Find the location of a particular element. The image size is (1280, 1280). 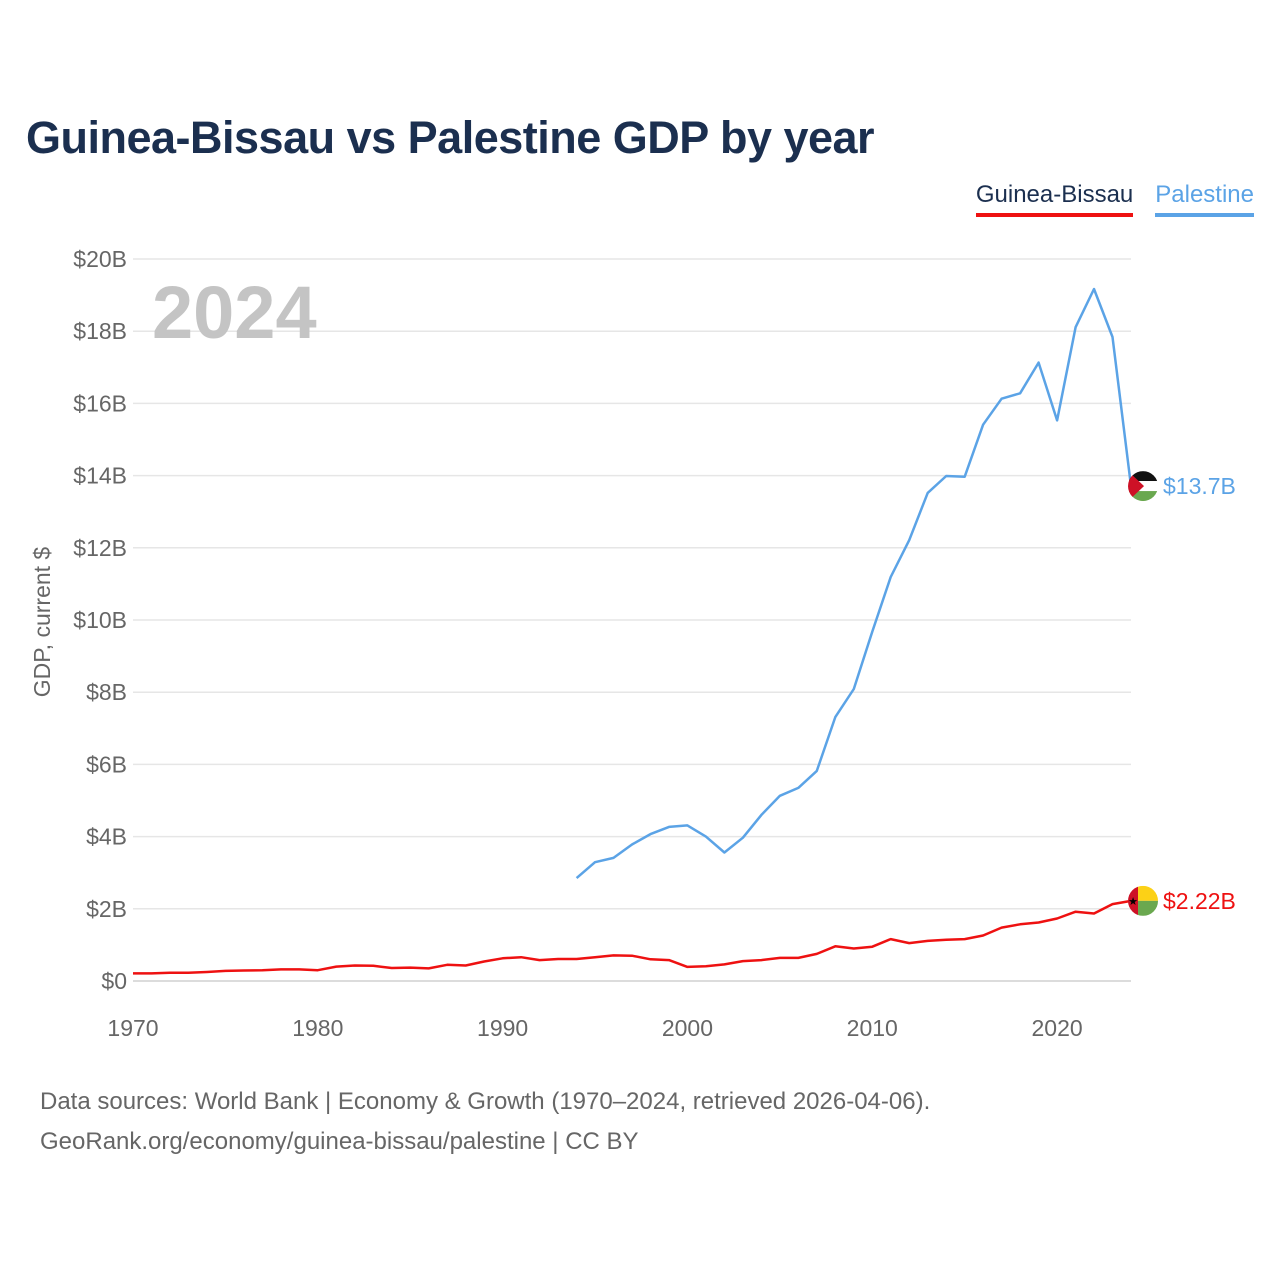

y-tick-label: $8B is located at coordinates (106, 692).